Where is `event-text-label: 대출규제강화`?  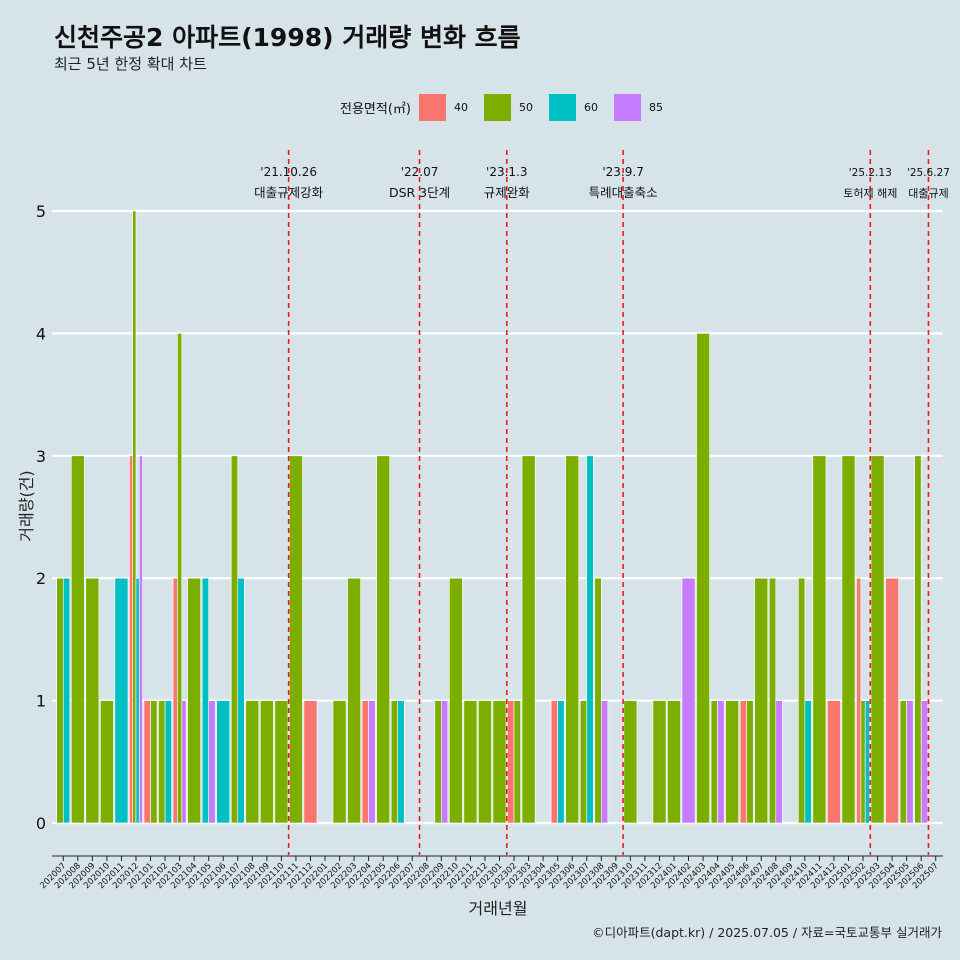 event-text-label: 대출규제강화 is located at coordinates (289, 192).